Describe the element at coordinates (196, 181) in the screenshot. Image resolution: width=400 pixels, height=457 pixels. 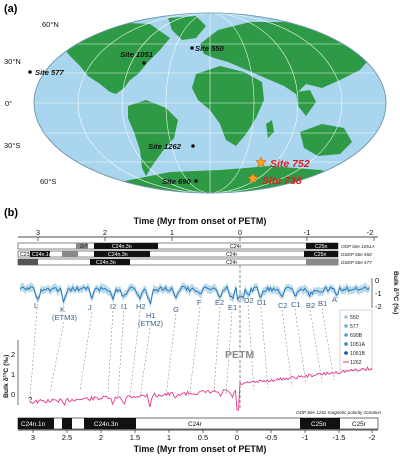
I see `site-690-marker` at that location.